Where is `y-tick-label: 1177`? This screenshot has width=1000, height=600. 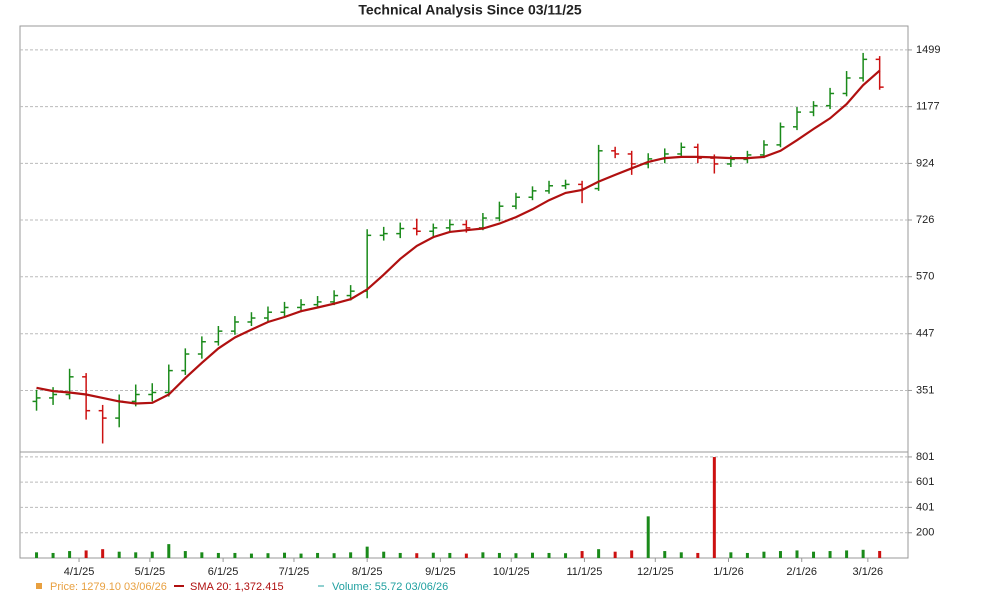
y-tick-label: 1177 is located at coordinates (928, 107).